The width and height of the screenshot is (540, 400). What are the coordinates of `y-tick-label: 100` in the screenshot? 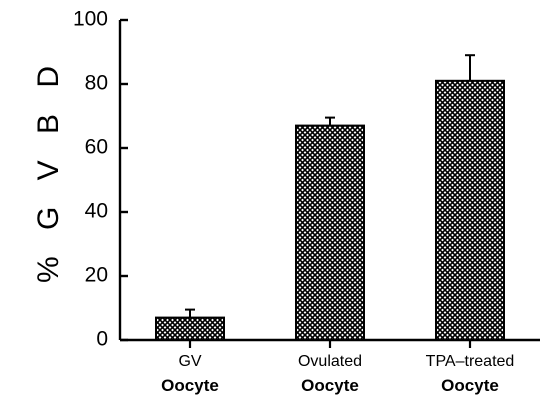 It's located at (90, 19).